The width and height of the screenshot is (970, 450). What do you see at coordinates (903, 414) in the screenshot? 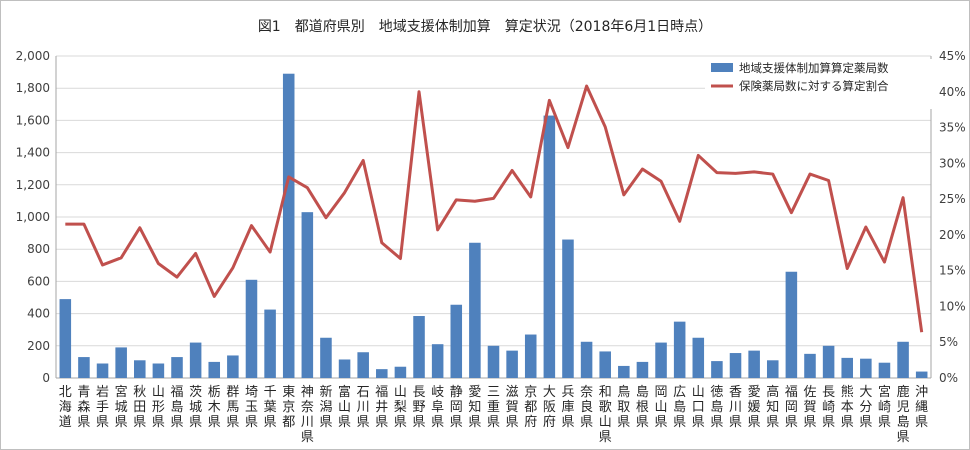
I see `category-label: 鹿児島県` at bounding box center [903, 414].